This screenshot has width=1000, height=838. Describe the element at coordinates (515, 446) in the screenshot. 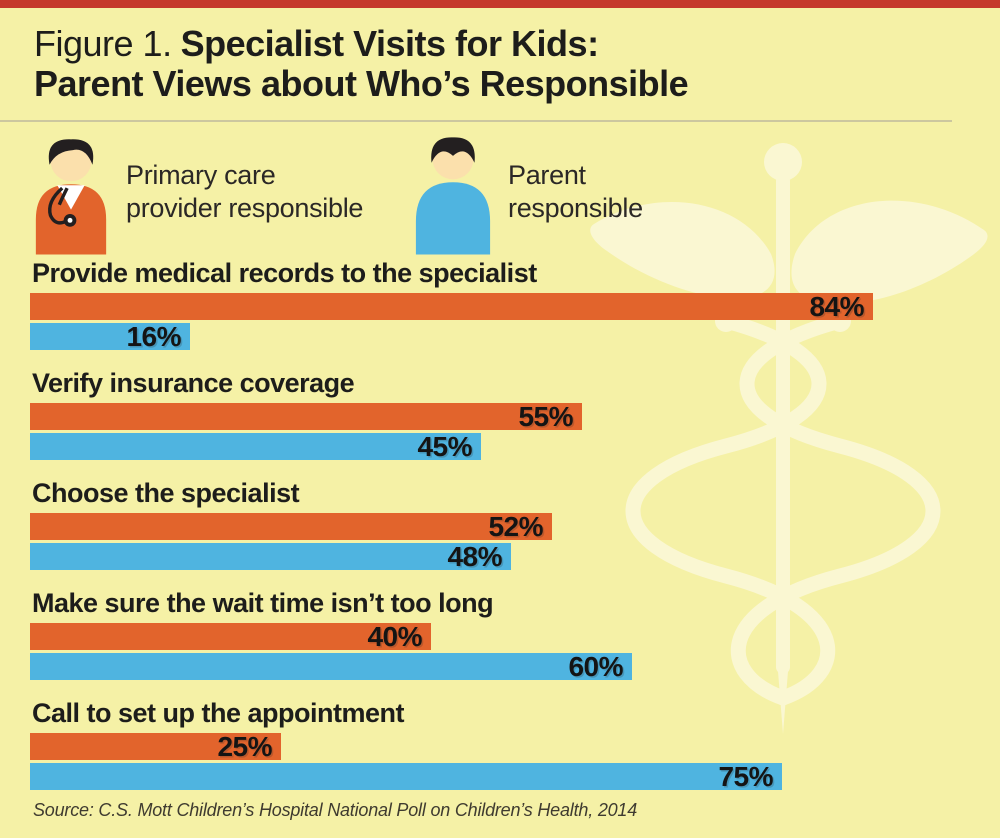

I see `bar-row: 45%` at that location.